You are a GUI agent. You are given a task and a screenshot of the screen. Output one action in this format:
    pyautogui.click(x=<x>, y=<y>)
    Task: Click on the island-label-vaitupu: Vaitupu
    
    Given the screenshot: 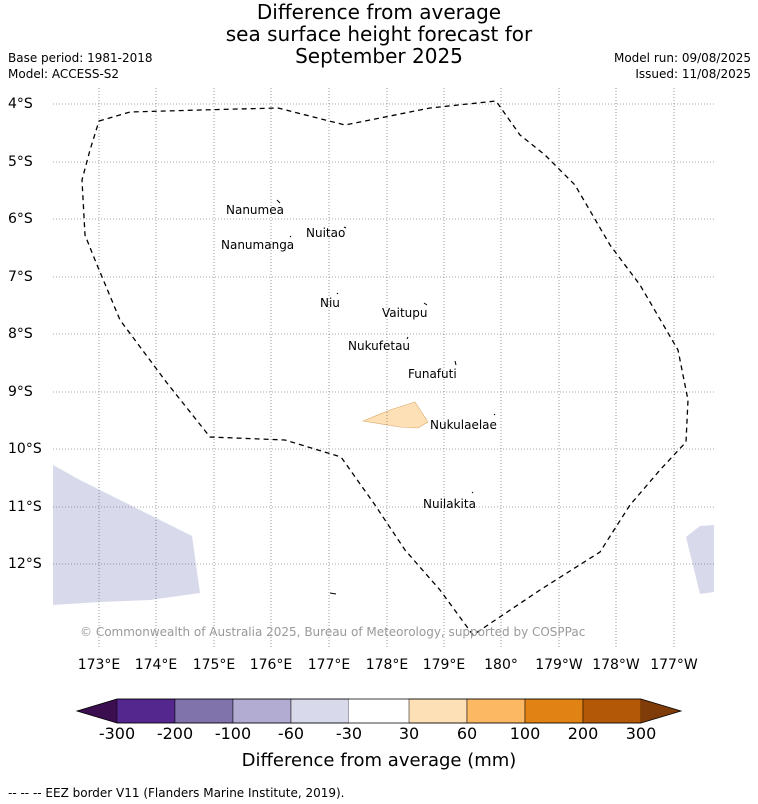 What is the action you would take?
    pyautogui.click(x=405, y=313)
    